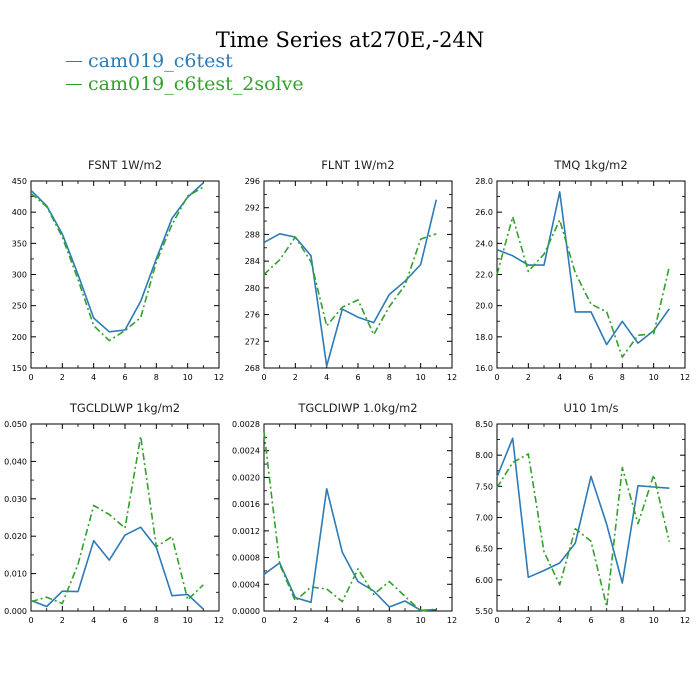 This screenshot has width=700, height=700. I want to click on panel-4-ytick-label: 0.000, so click(15, 611).